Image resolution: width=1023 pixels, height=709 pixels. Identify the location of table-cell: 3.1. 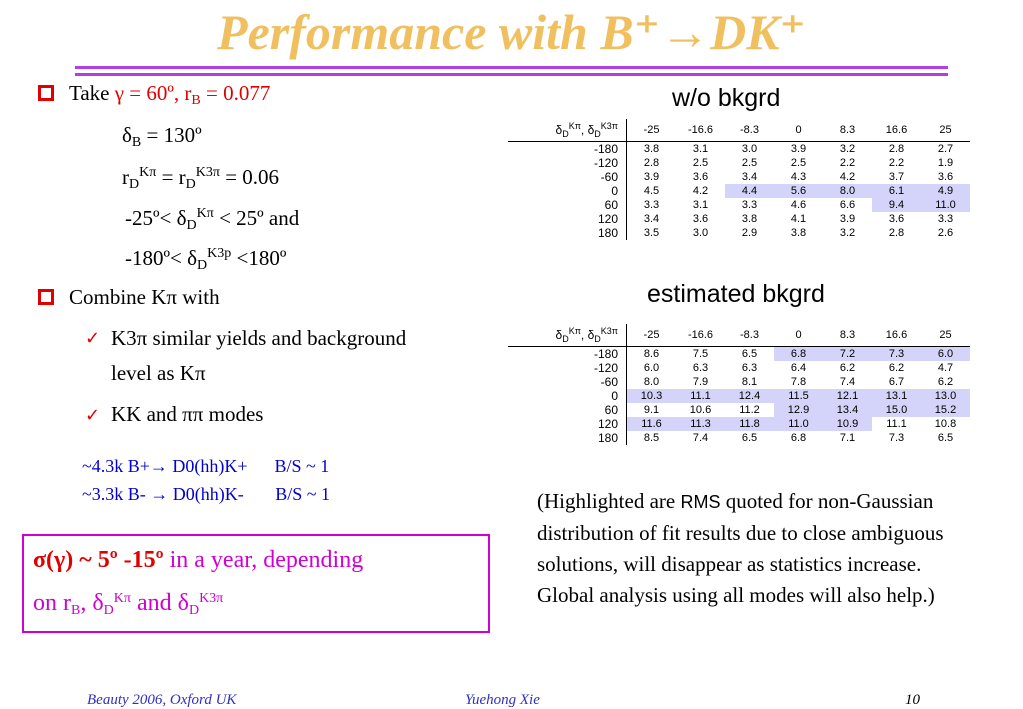
(700, 149).